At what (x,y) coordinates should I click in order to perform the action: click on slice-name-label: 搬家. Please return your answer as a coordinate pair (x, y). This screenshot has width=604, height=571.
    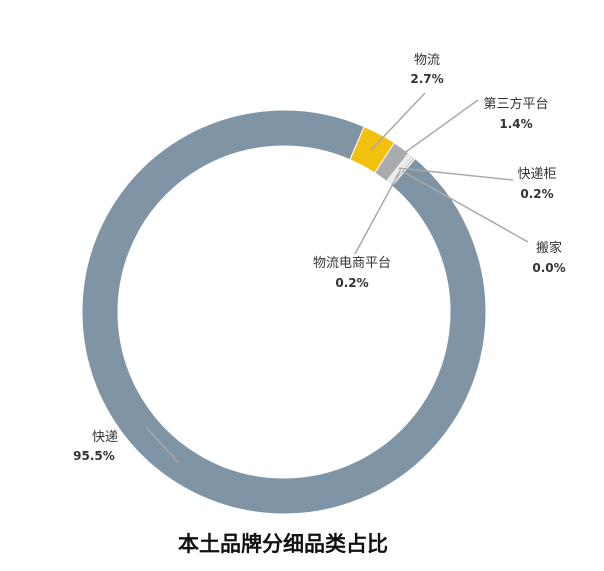
    Looking at the image, I should click on (549, 248).